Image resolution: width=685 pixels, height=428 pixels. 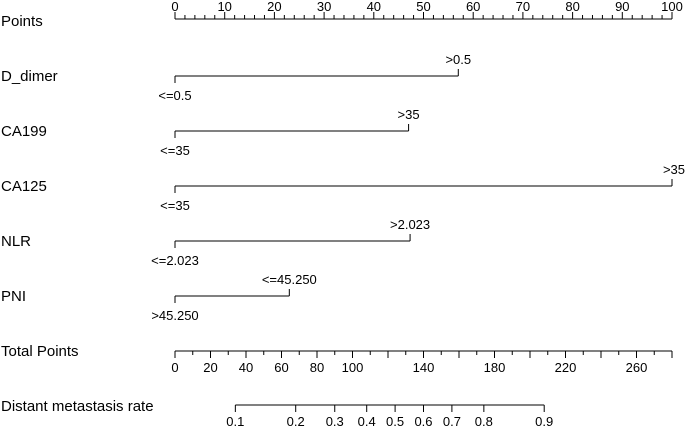 I want to click on points-tick-label: 60, so click(x=473, y=7).